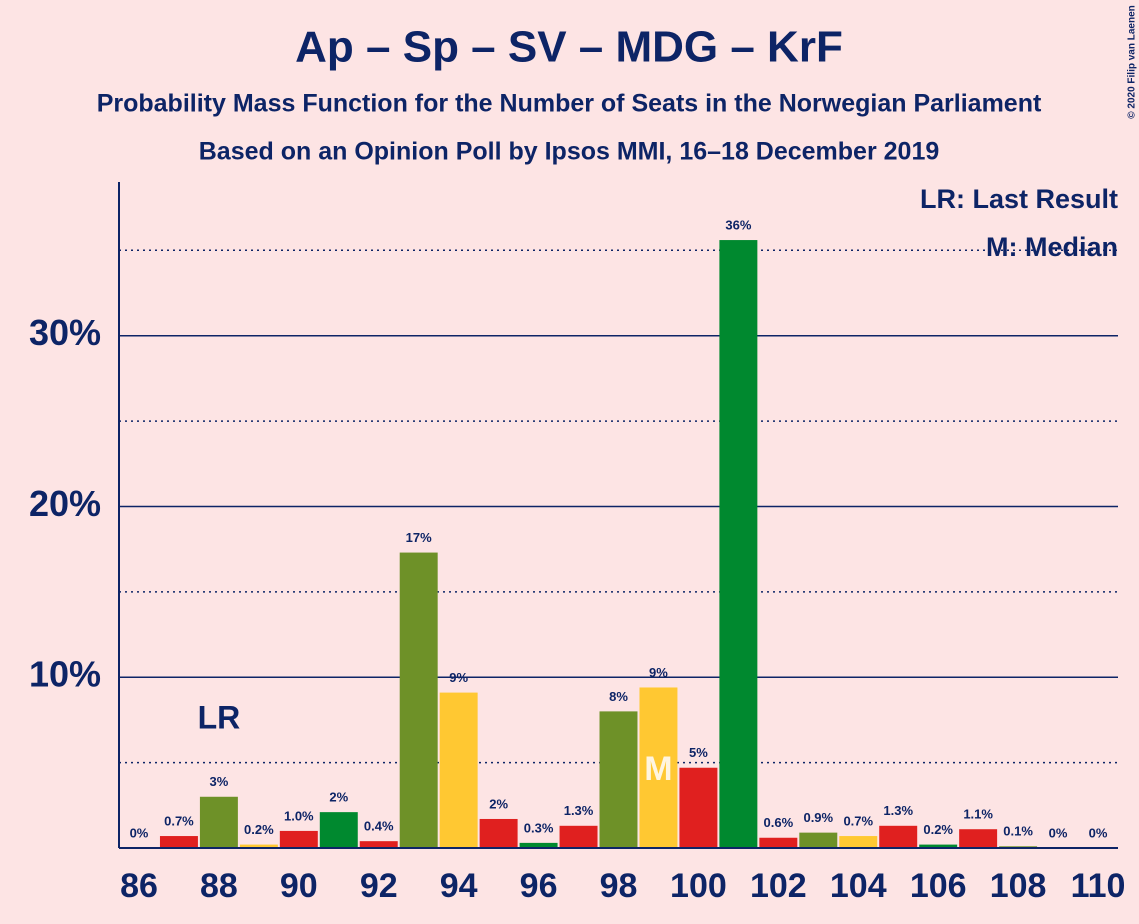 The width and height of the screenshot is (1139, 924). I want to click on value-label: 0.4%, so click(379, 826).